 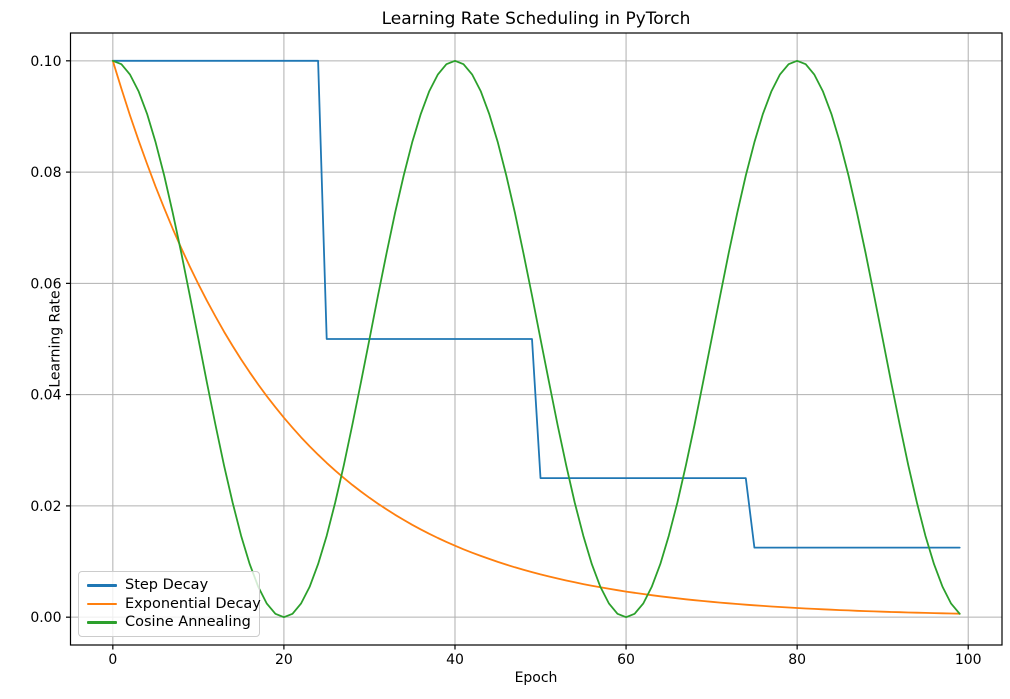 What do you see at coordinates (455, 660) in the screenshot?
I see `x-tick-label: 40` at bounding box center [455, 660].